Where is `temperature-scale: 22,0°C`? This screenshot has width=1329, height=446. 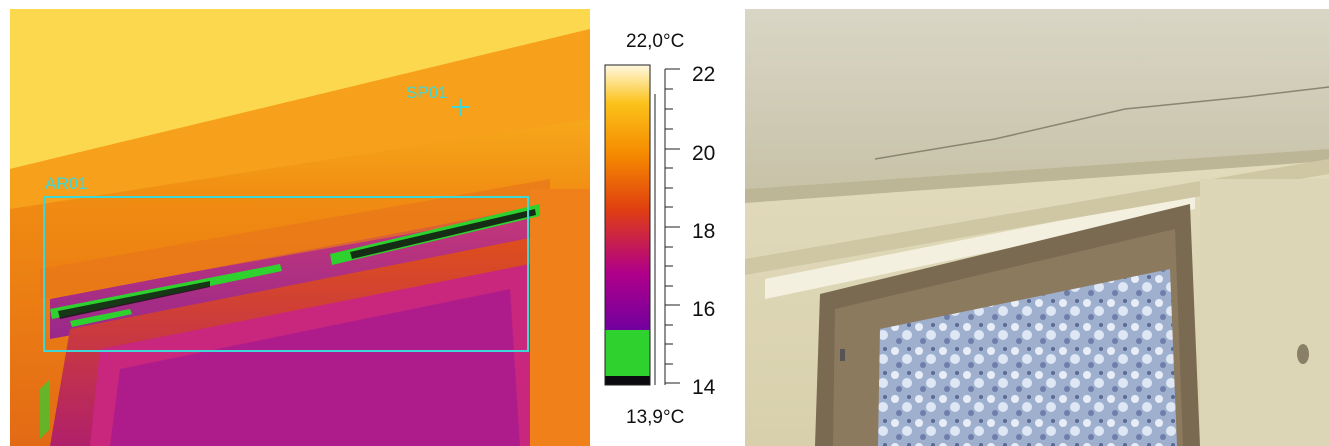
temperature-scale: 22,0°C is located at coordinates (667, 227).